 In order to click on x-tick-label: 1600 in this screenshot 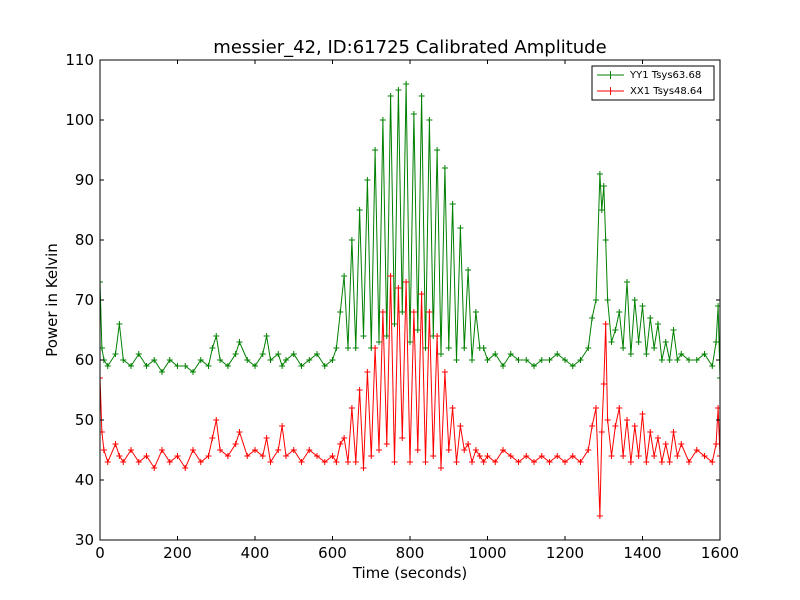, I will do `click(720, 553)`.